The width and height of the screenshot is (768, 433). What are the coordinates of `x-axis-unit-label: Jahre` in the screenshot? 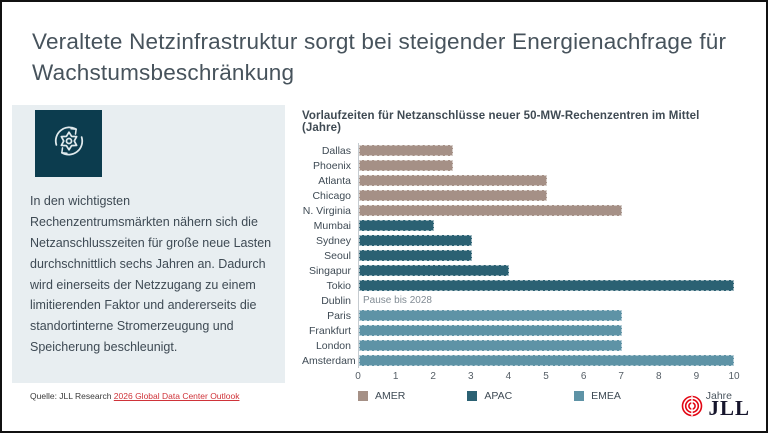 It's located at (718, 396).